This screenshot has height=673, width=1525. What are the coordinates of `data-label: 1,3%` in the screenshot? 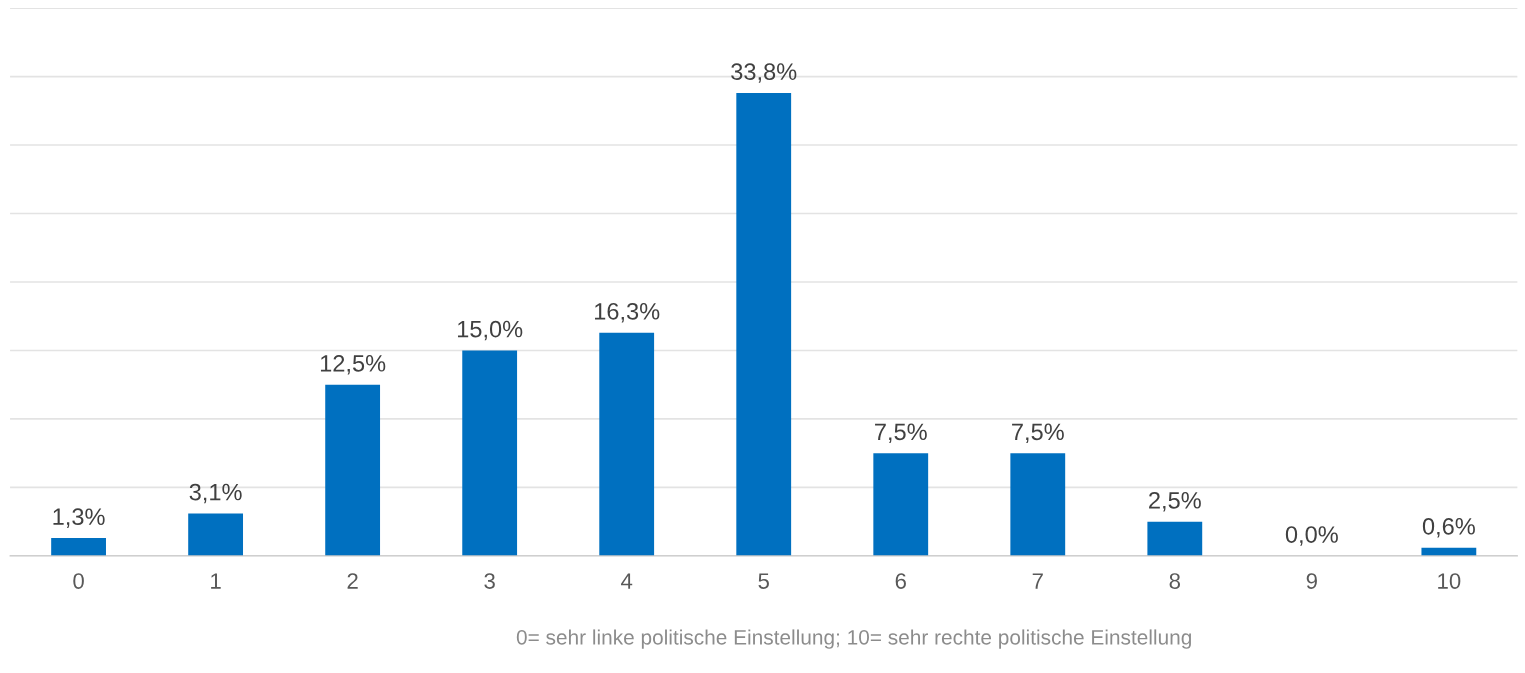 It's located at (79, 518).